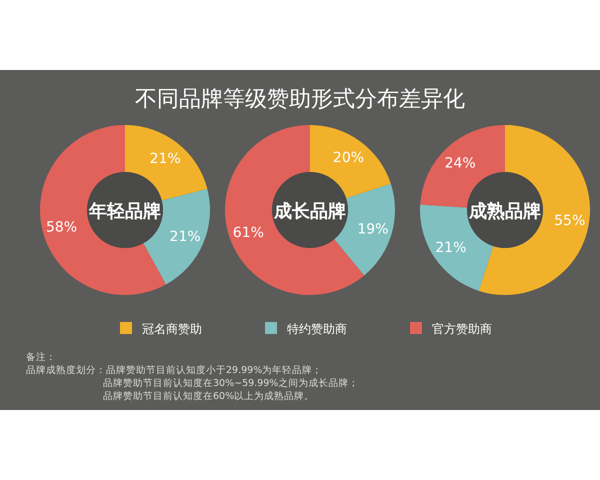 This screenshot has height=480, width=600. Describe the element at coordinates (309, 211) in the screenshot. I see `text: 成长品牌` at that location.